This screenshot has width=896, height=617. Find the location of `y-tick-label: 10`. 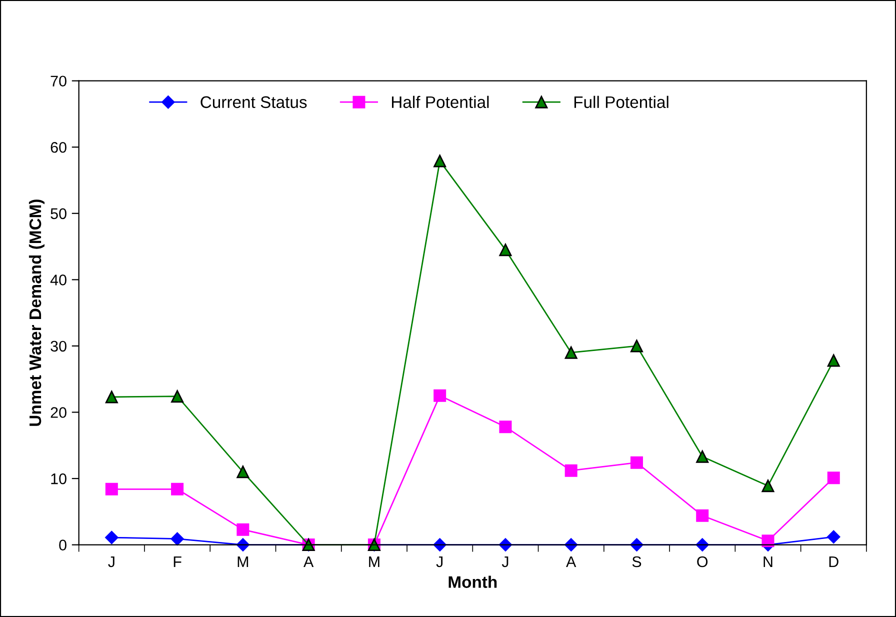

y-tick-label: 10 is located at coordinates (58, 478).